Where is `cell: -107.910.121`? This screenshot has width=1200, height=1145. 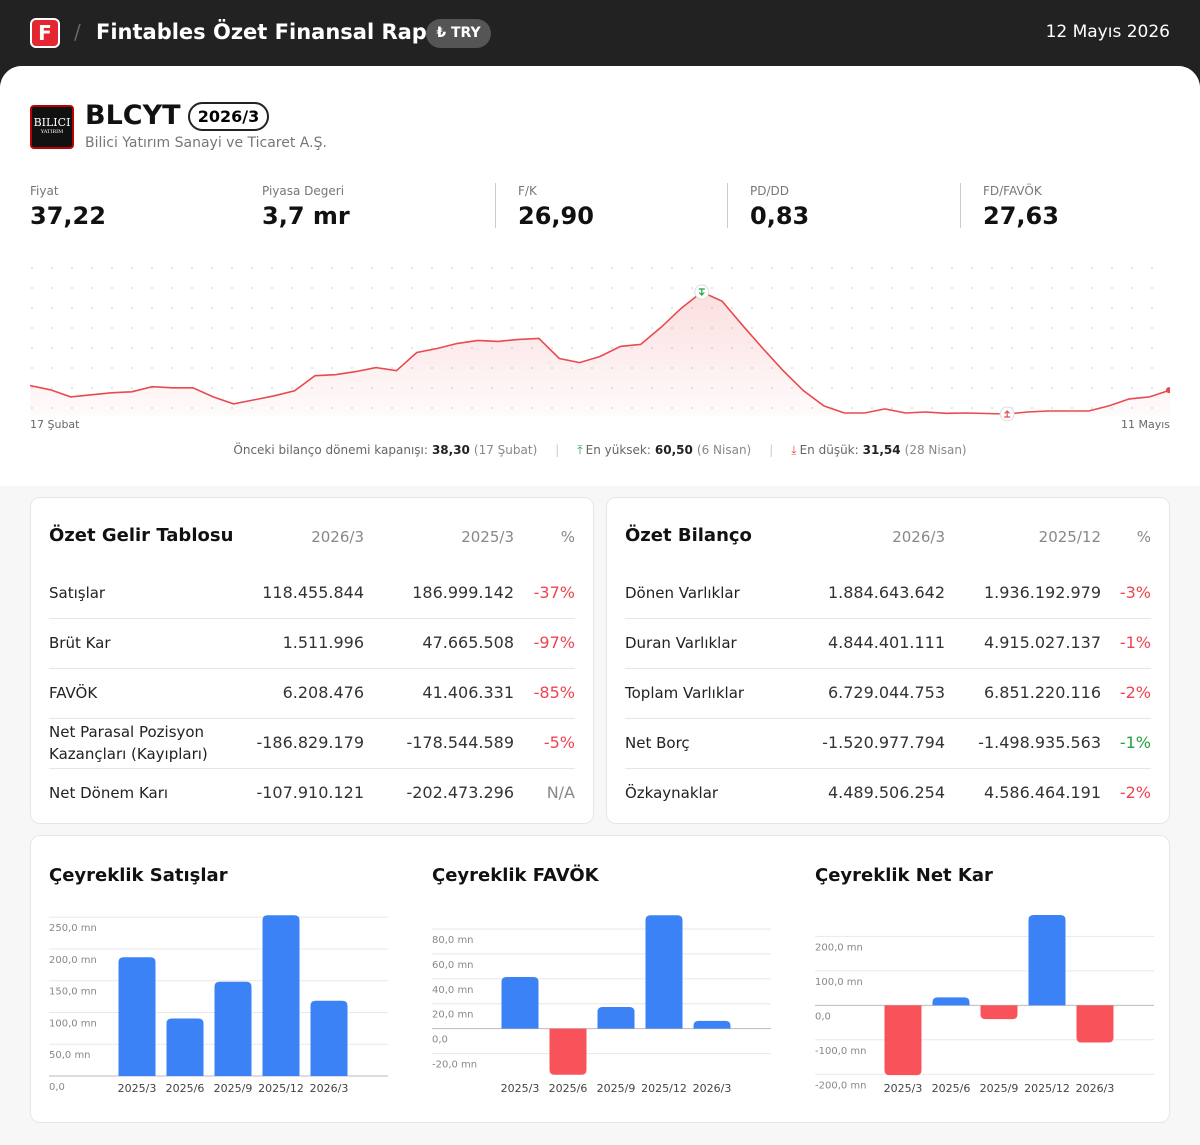 cell: -107.910.121 is located at coordinates (310, 792).